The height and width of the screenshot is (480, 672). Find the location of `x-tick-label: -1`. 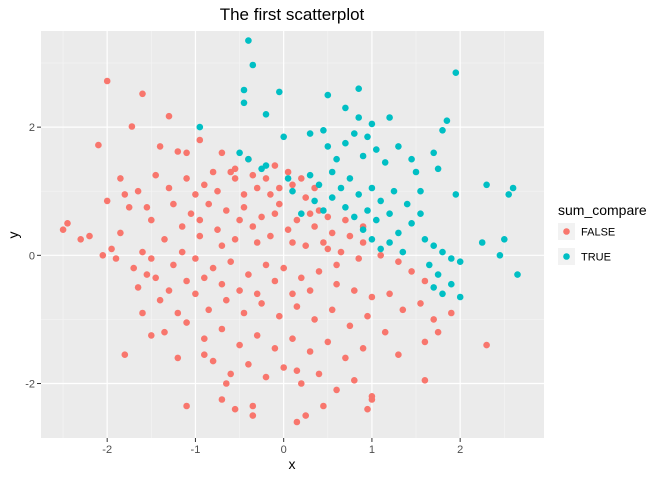

x-tick-label: -1 is located at coordinates (196, 450).